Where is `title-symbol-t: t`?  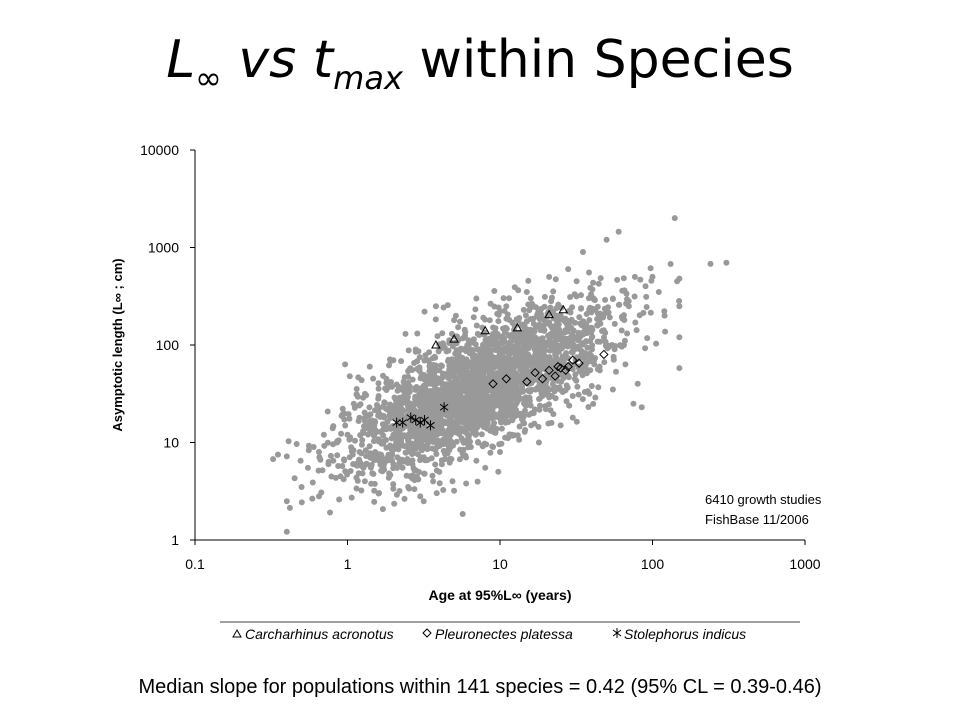 title-symbol-t: t is located at coordinates (323, 60).